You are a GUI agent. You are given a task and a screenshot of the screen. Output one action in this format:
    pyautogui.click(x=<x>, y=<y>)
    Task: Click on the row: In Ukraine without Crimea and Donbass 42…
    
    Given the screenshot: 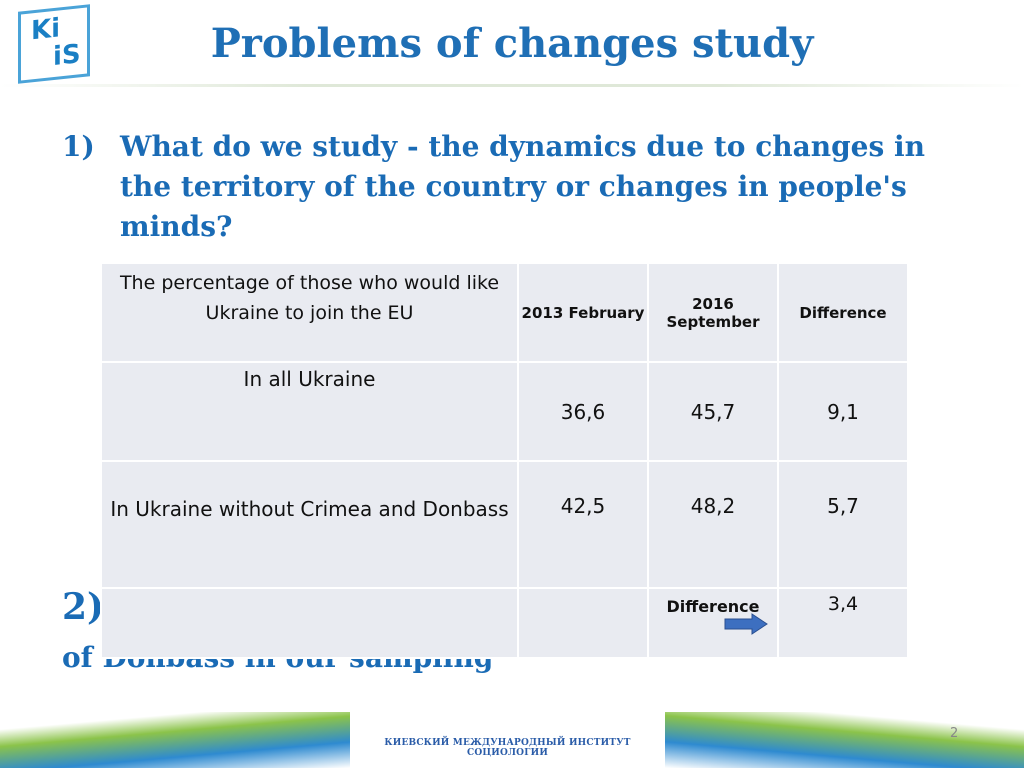 What is the action you would take?
    pyautogui.click(x=504, y=524)
    